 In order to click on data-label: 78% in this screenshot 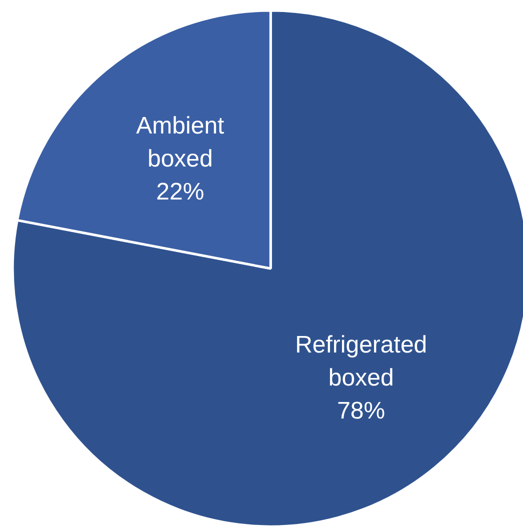, I will do `click(361, 410)`.